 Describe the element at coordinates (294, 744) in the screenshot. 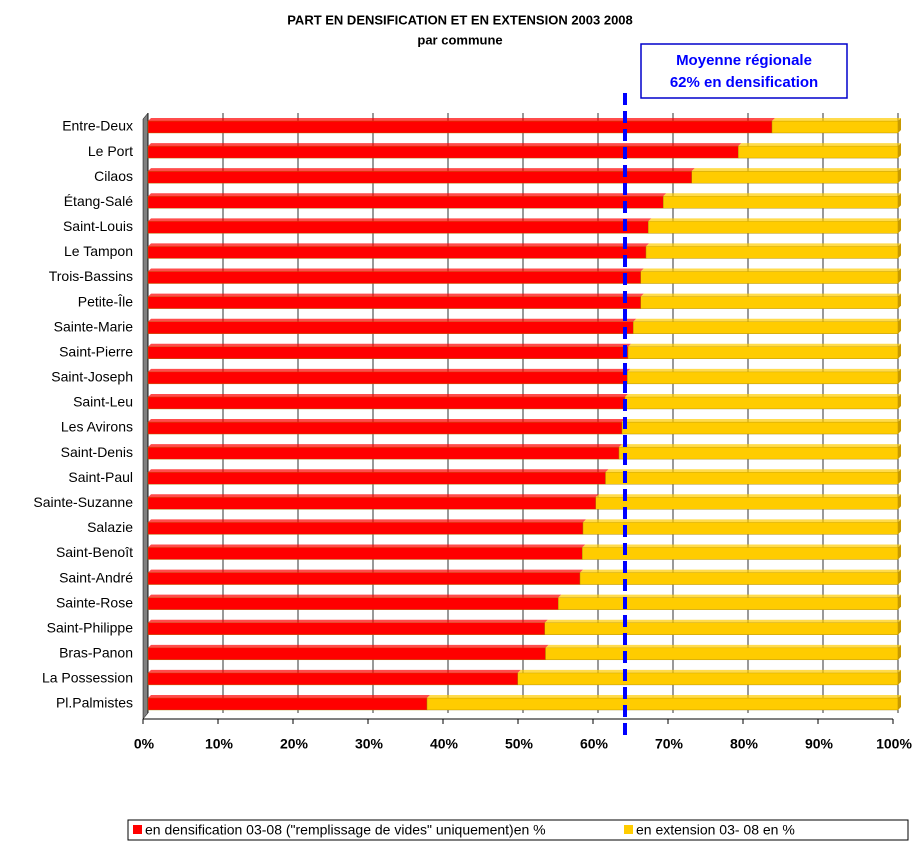

I see `x-tick-label: 20%` at that location.